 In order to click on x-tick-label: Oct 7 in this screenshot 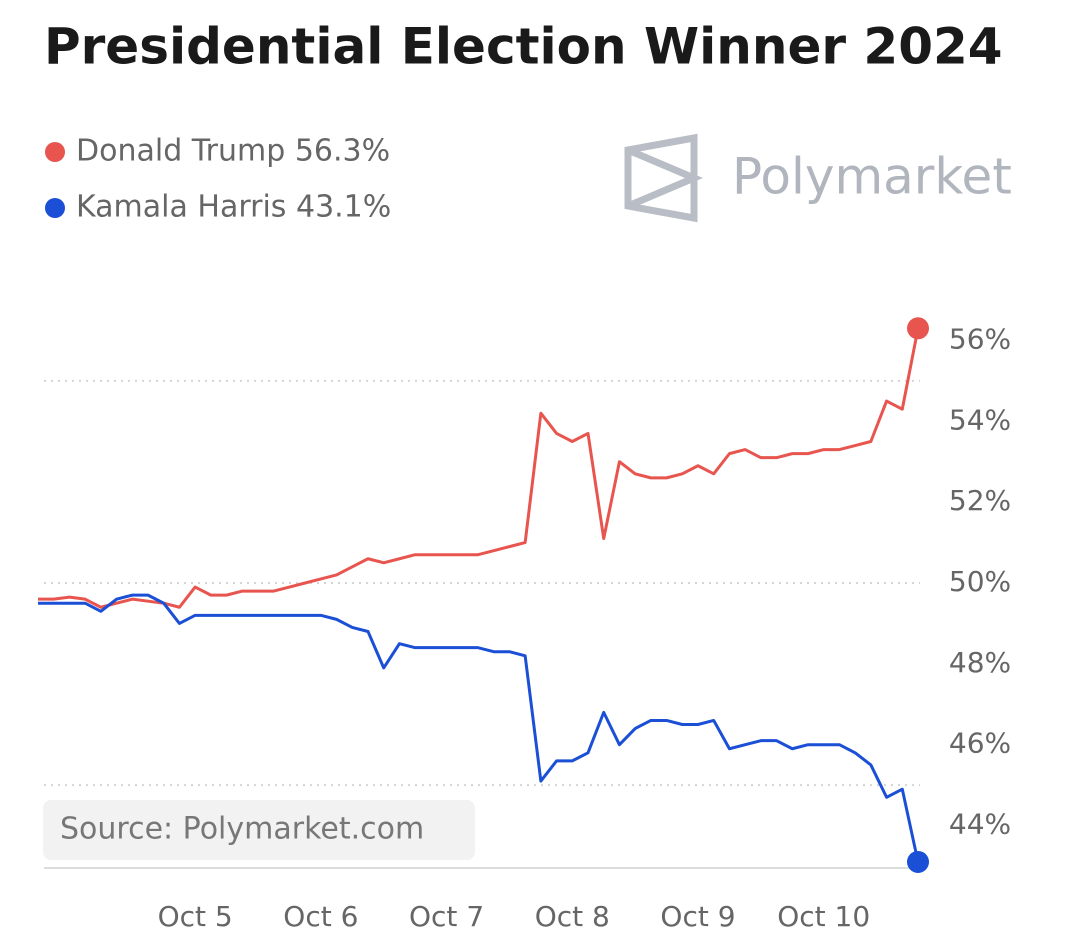, I will do `click(446, 916)`.